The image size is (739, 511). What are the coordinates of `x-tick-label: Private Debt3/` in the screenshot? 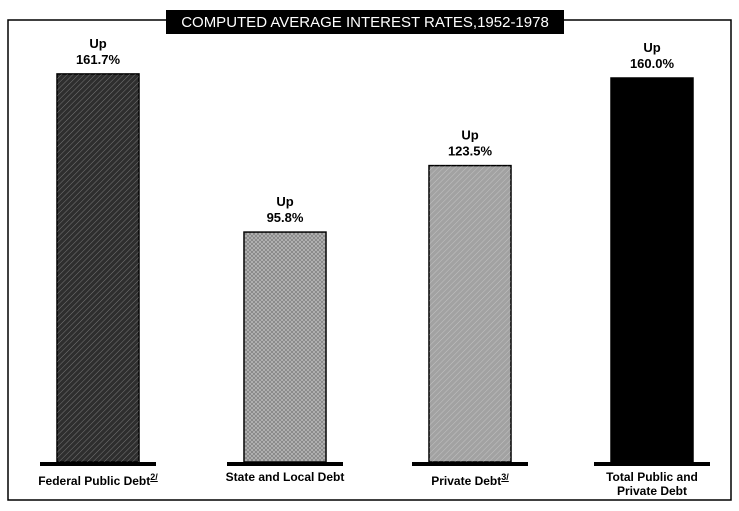 It's located at (470, 479).